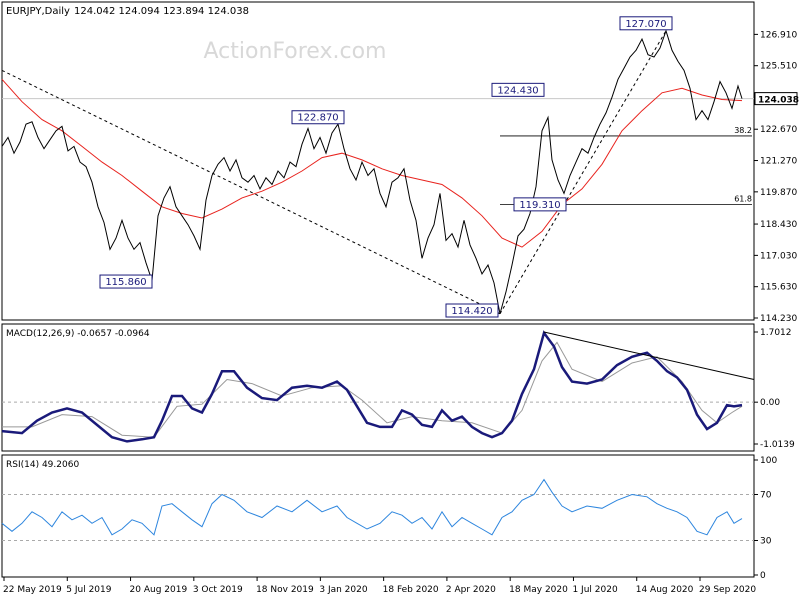 The height and width of the screenshot is (600, 800). What do you see at coordinates (778, 225) in the screenshot?
I see `price-y-tick-label: 118.430` at bounding box center [778, 225].